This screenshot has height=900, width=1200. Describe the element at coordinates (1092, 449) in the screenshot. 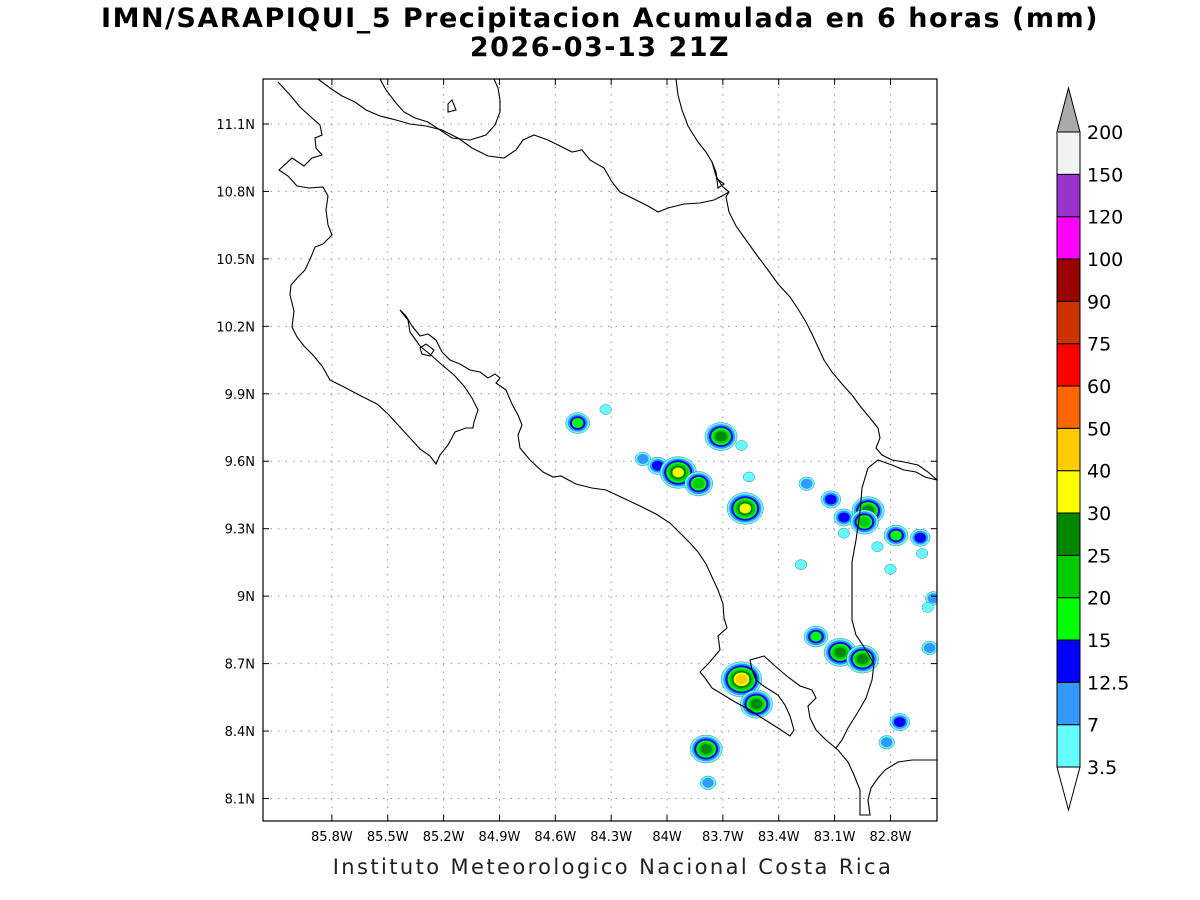

I see `colorbar-legend: 3.5 7 12.5 15 20 25 30 40 50 60 75 90 100 120 150 200` at that location.